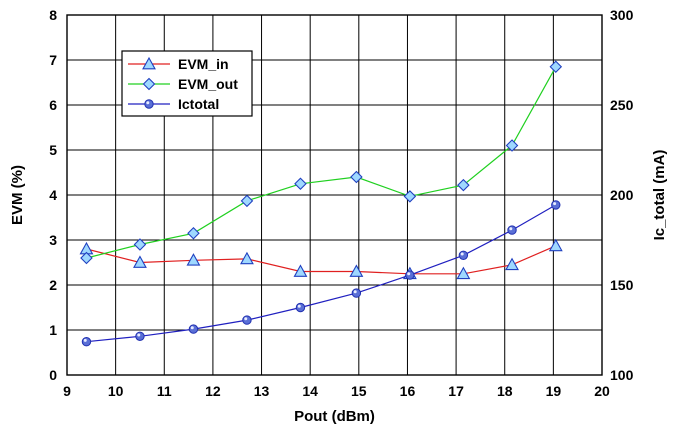 The image size is (680, 432). I want to click on y-axis-label: EVM (%), so click(17, 195).